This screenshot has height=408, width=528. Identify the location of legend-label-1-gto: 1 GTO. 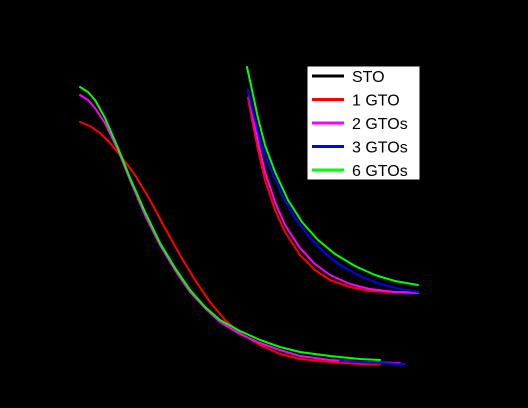
(376, 101).